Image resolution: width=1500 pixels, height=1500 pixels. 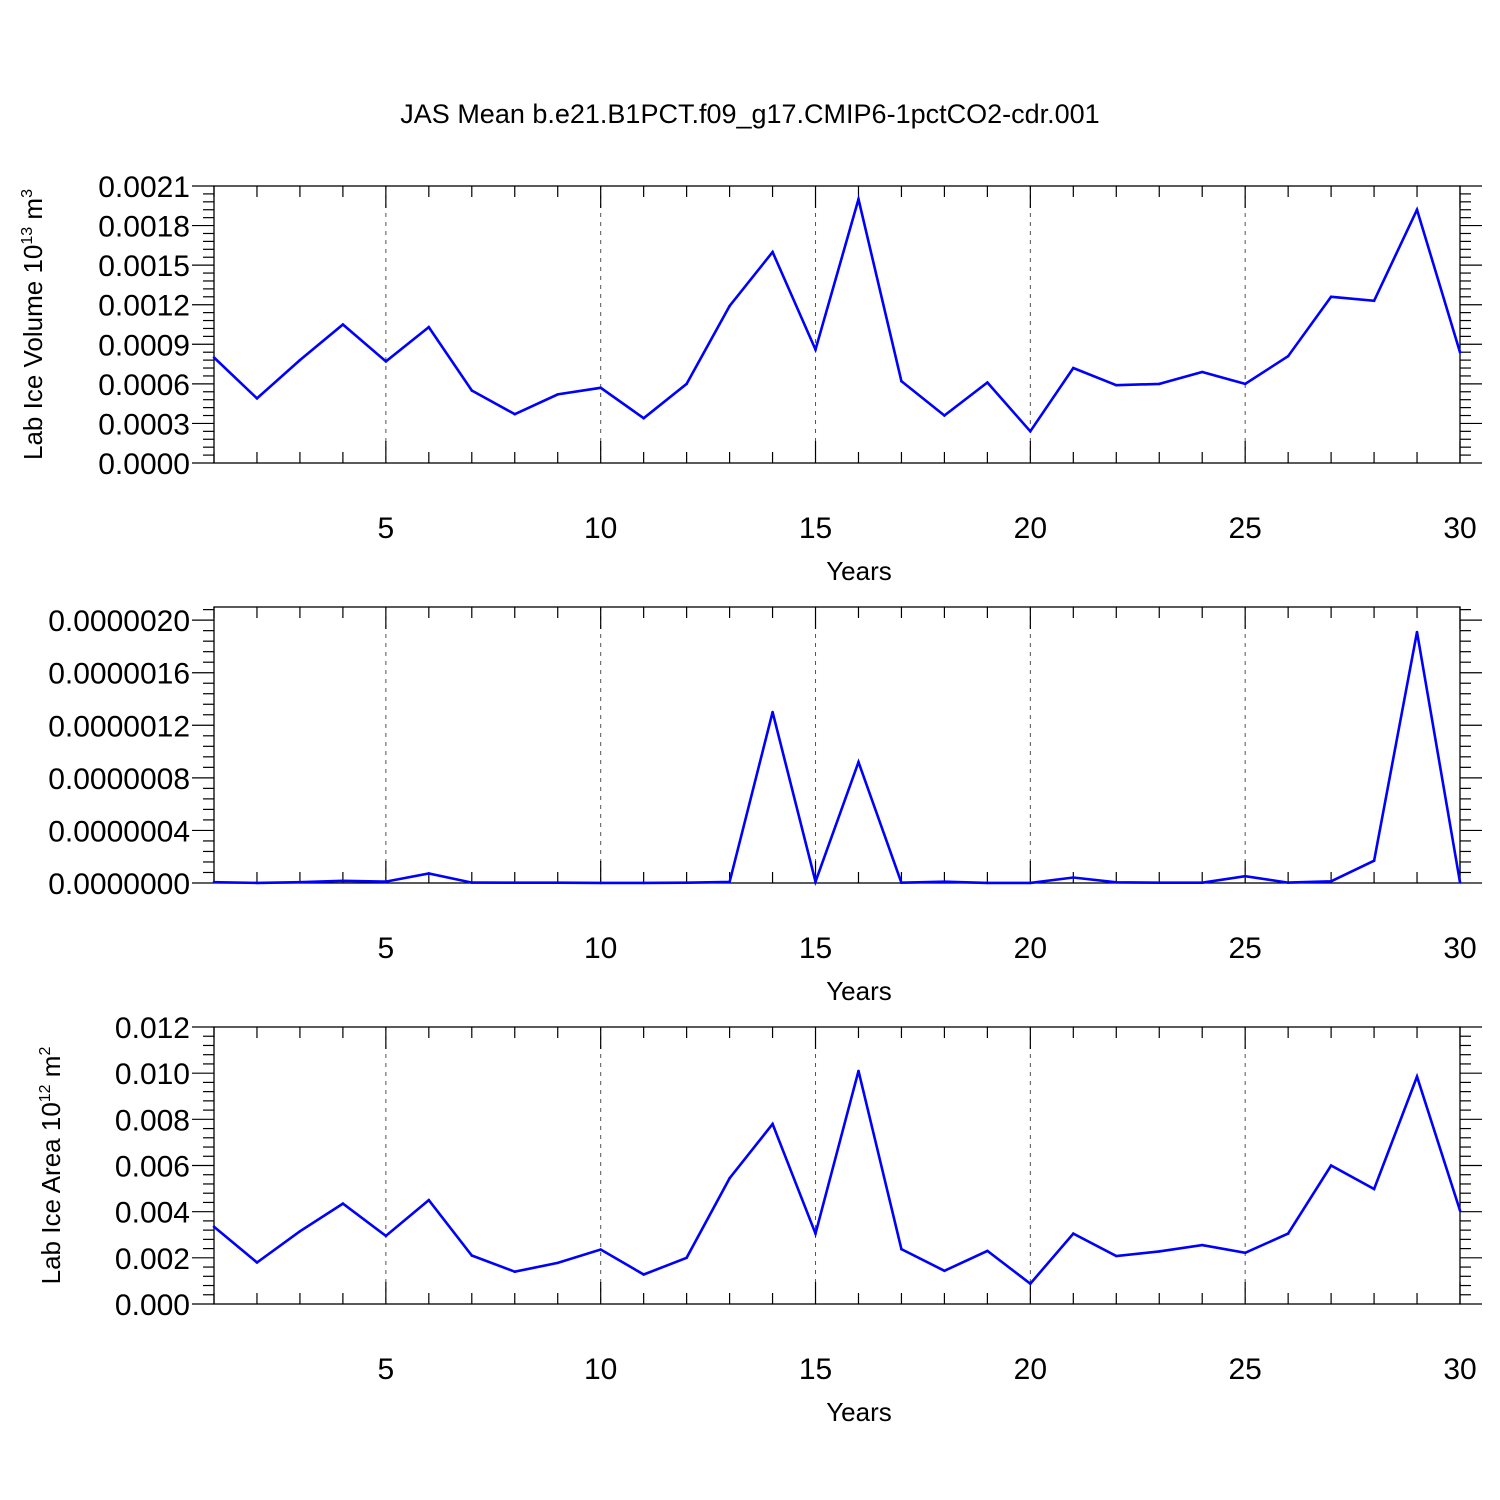 I want to click on y-tick-label: 0.000, so click(x=152, y=1305).